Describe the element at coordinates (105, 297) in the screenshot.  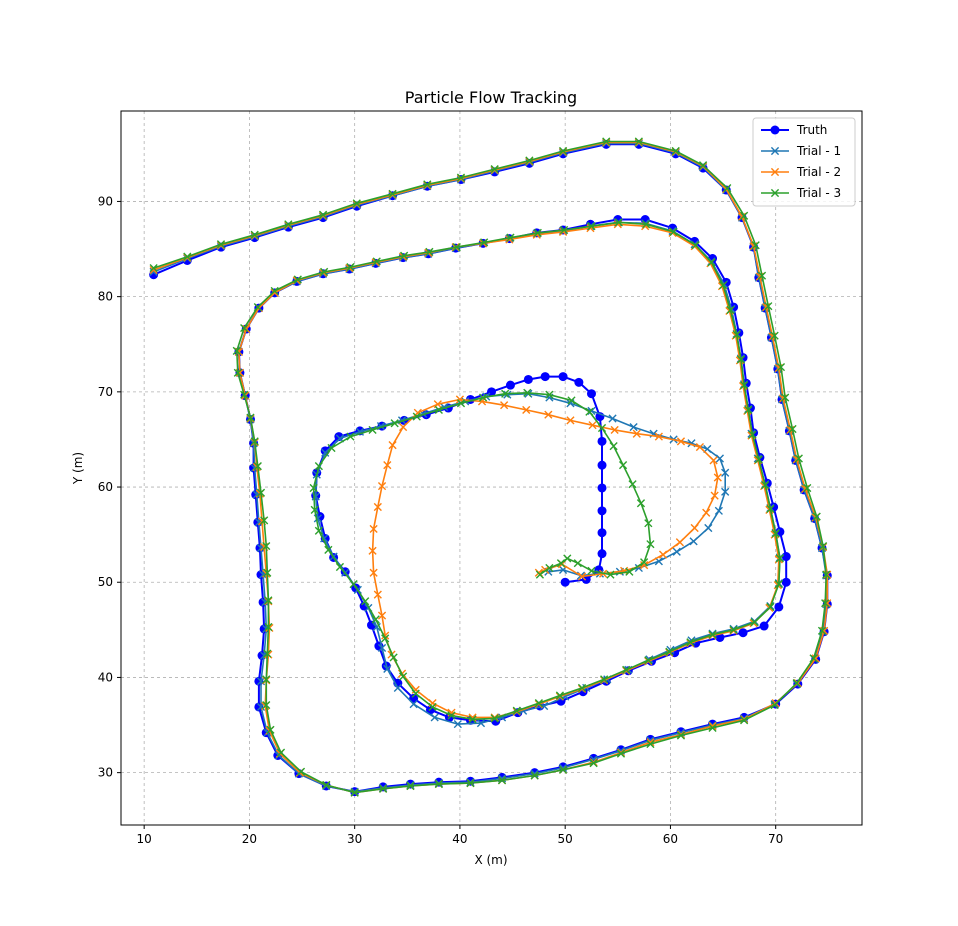
I see `y-tick-label: 80` at that location.